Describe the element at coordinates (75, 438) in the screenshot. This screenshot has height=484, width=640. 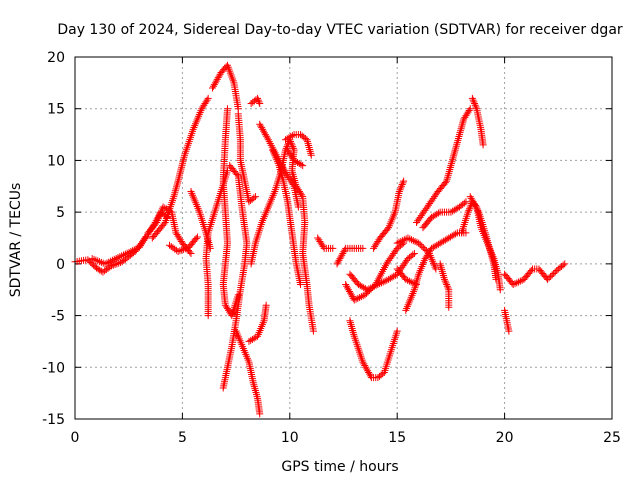
I see `x-tick-label: 0` at that location.